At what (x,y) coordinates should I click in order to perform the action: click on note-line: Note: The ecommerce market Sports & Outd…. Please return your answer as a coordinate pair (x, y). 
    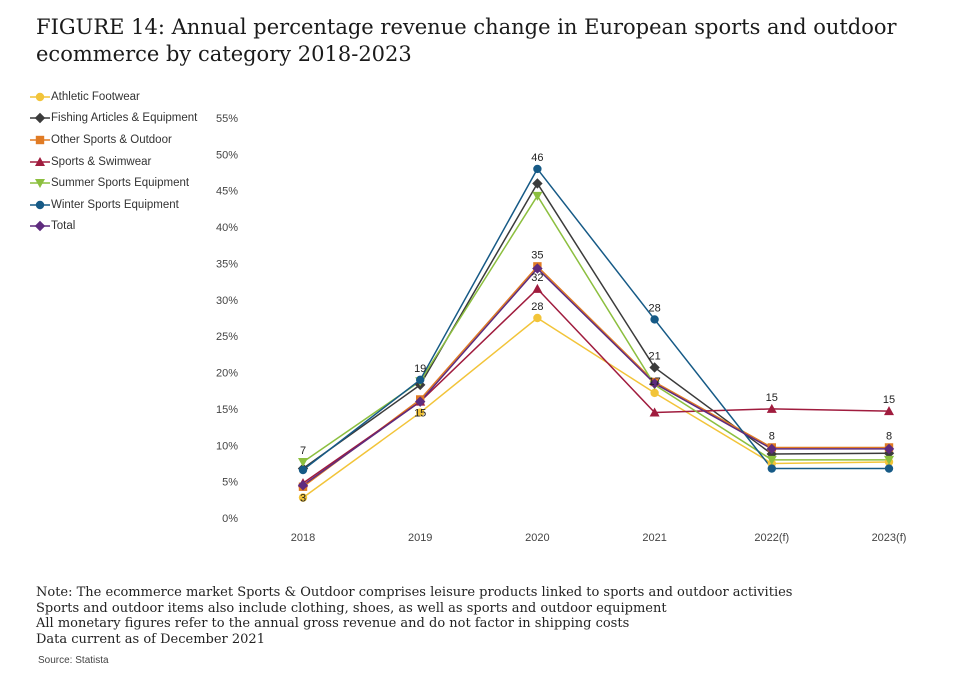
    Looking at the image, I should click on (414, 592).